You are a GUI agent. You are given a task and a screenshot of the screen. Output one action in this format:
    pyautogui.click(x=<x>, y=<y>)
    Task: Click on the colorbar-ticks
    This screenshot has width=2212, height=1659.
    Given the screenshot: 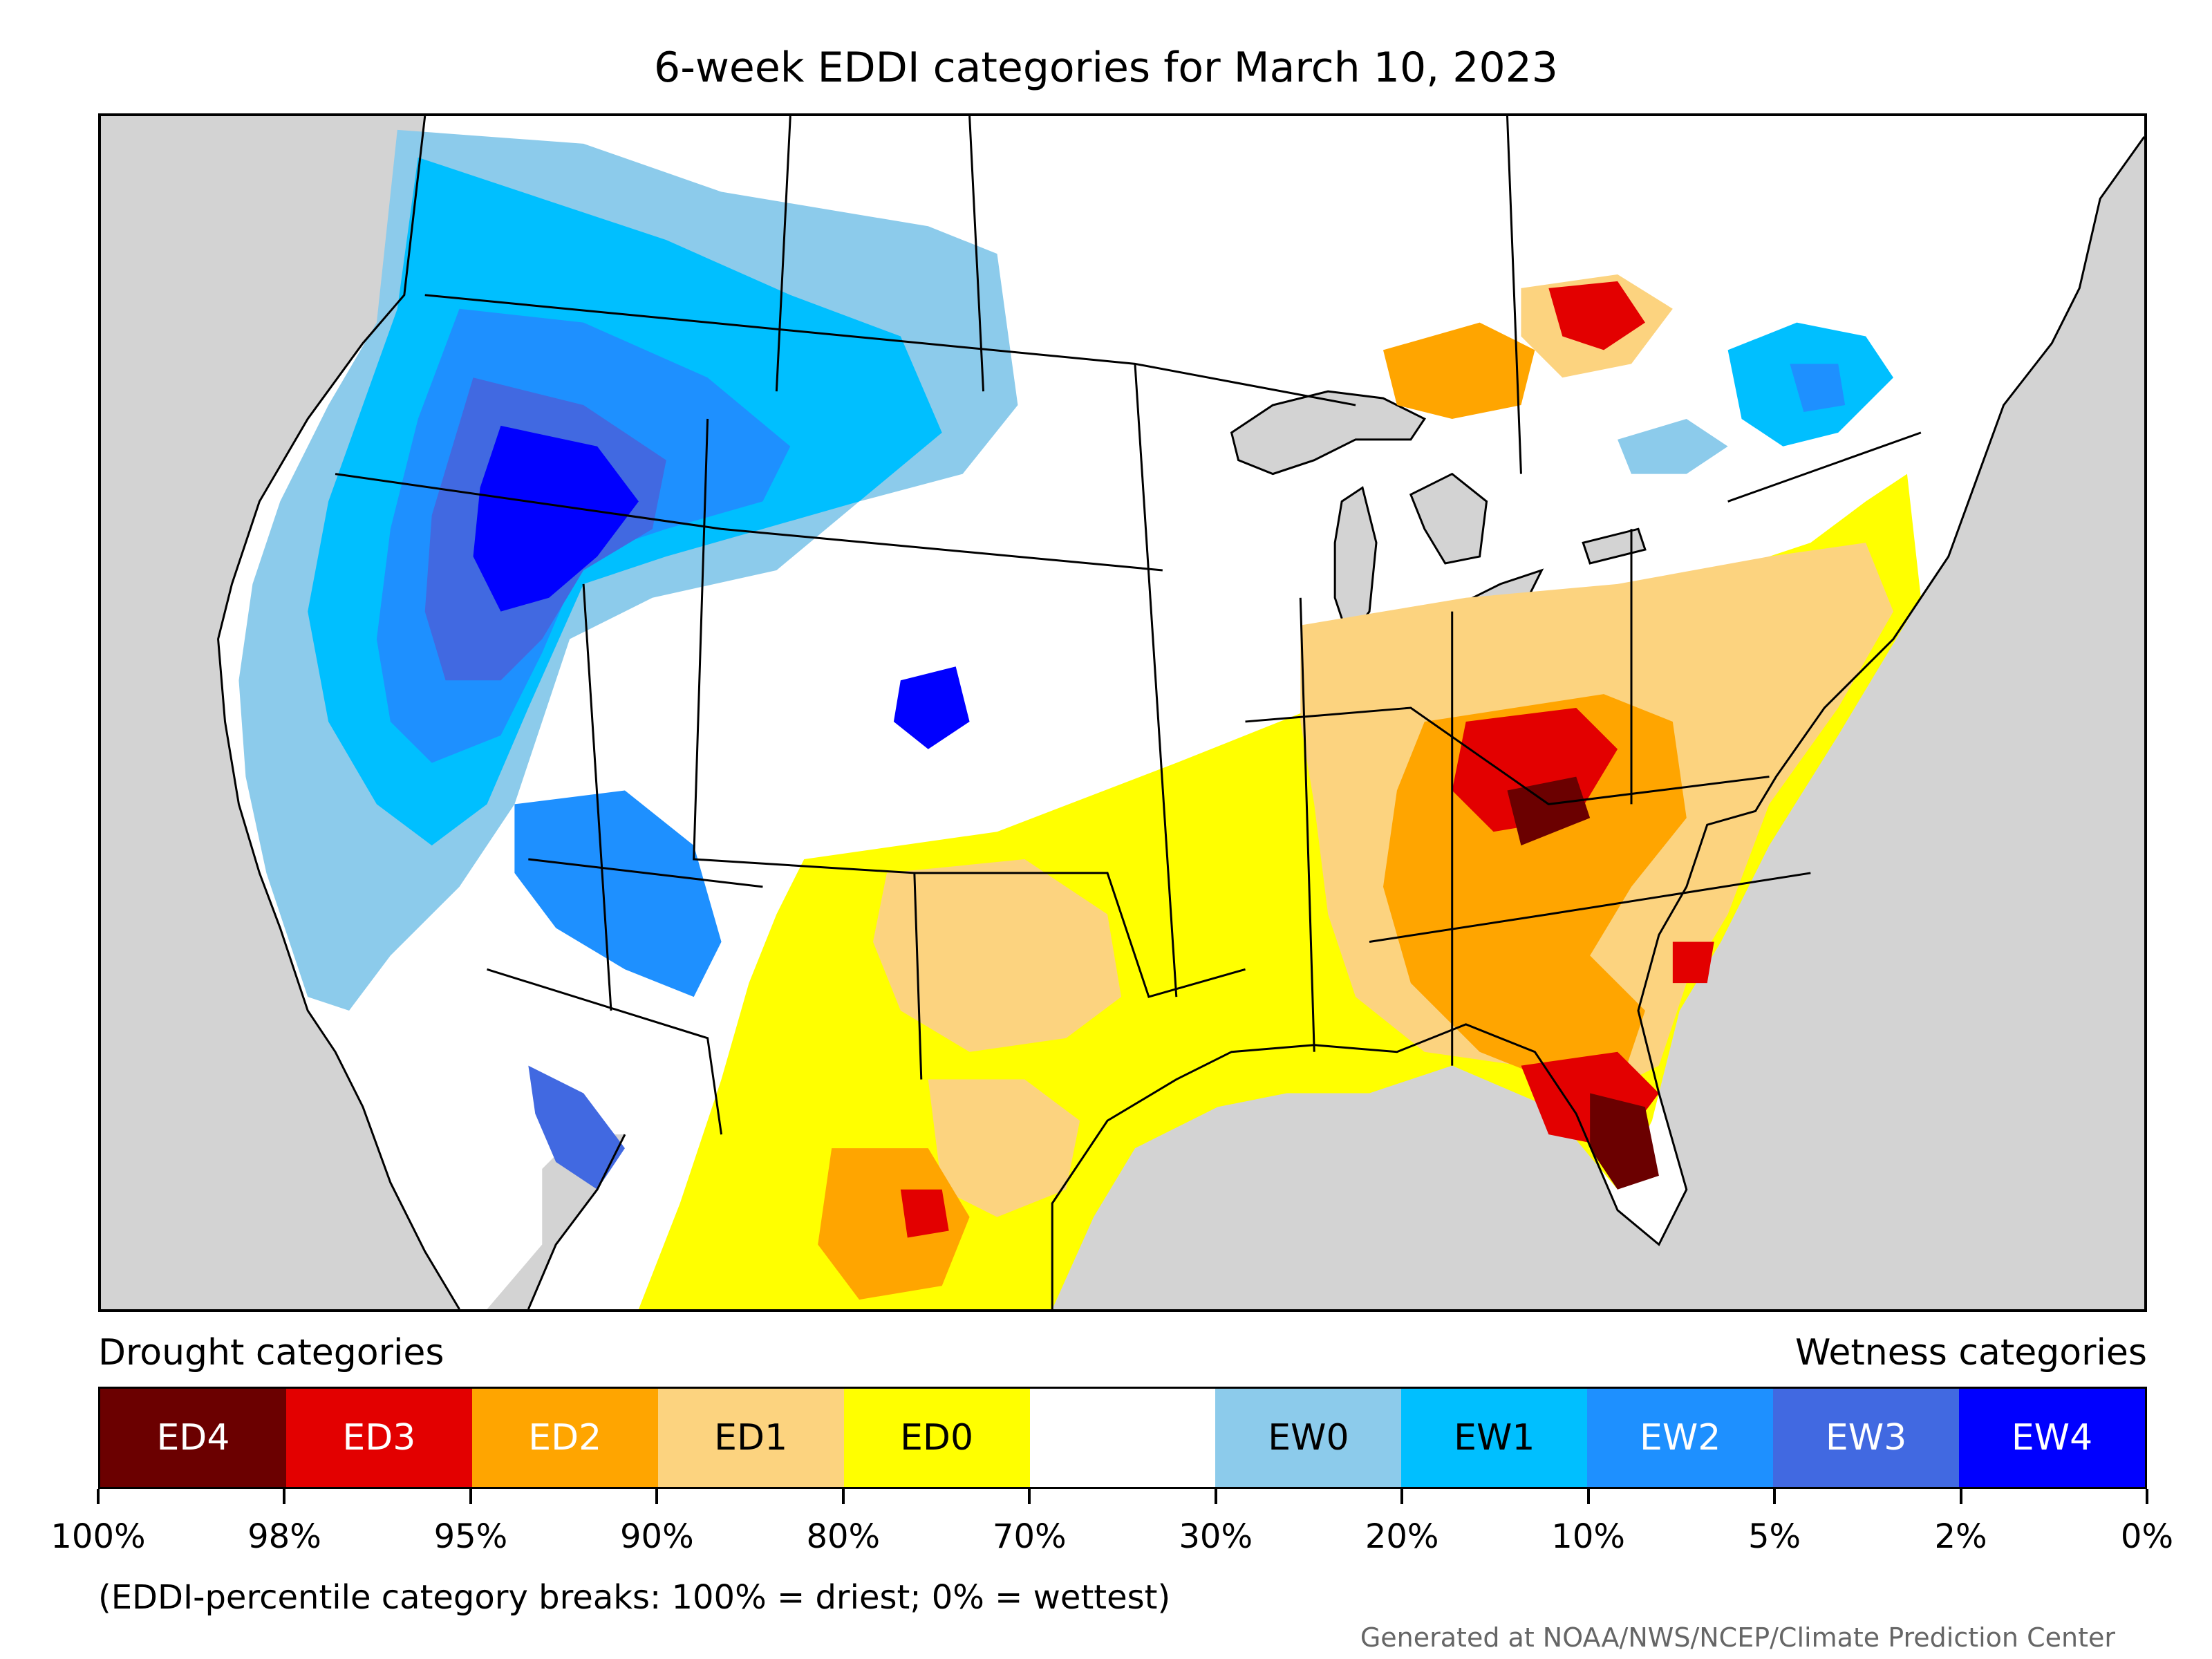 What is the action you would take?
    pyautogui.click(x=1122, y=1499)
    